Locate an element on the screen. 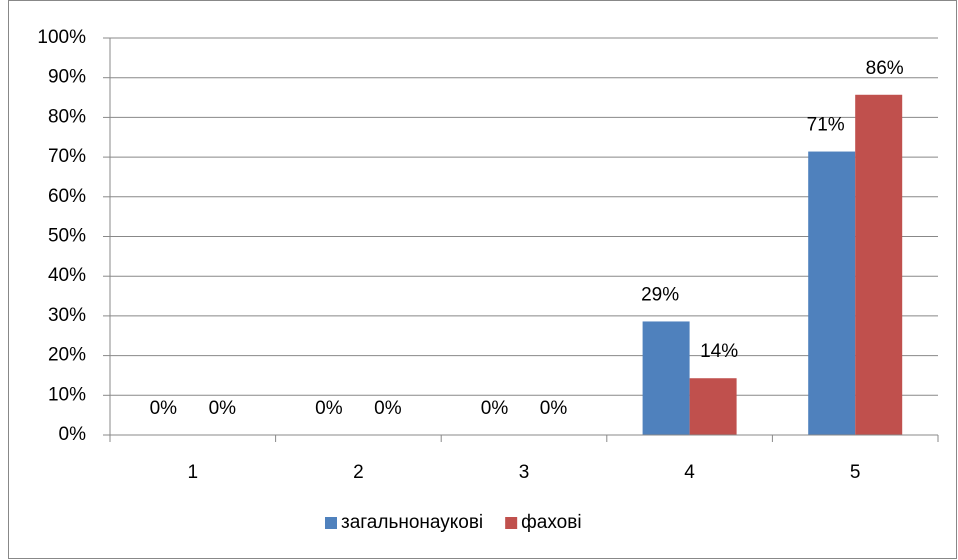 Image resolution: width=958 pixels, height=560 pixels. data-label: 29% is located at coordinates (660, 294).